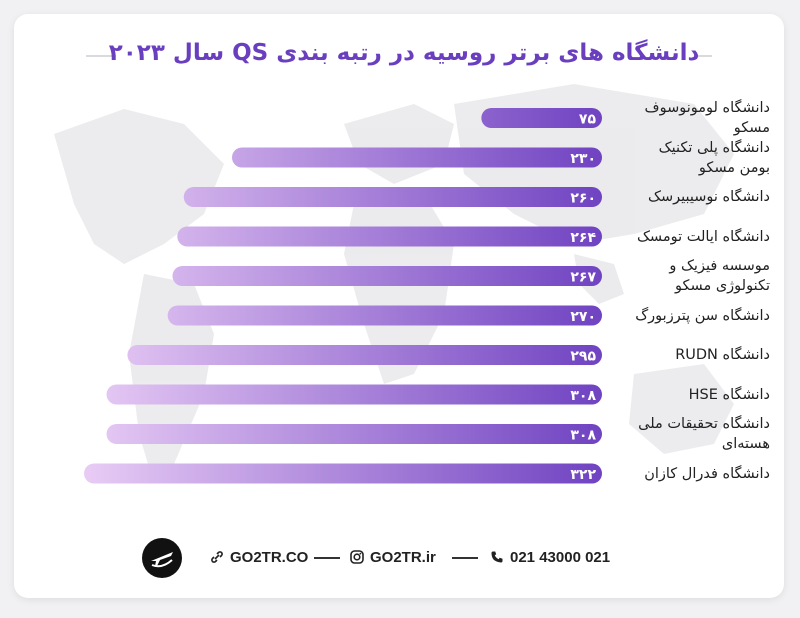 The image size is (800, 618). I want to click on brand-logo, so click(162, 558).